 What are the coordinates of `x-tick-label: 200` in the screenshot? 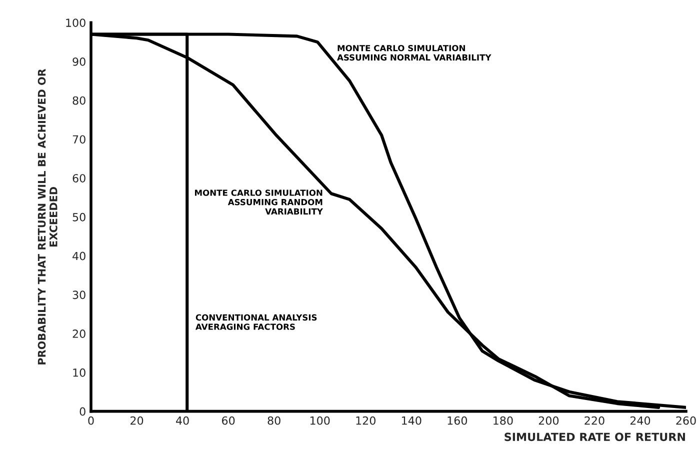 It's located at (548, 420).